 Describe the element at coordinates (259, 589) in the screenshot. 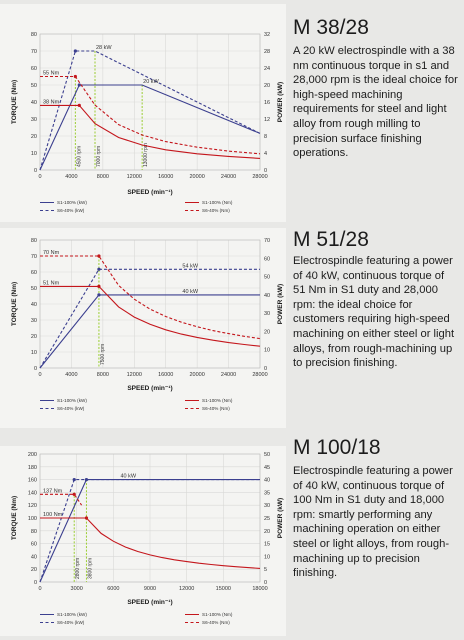

I see `x-tick-label: 18000` at that location.